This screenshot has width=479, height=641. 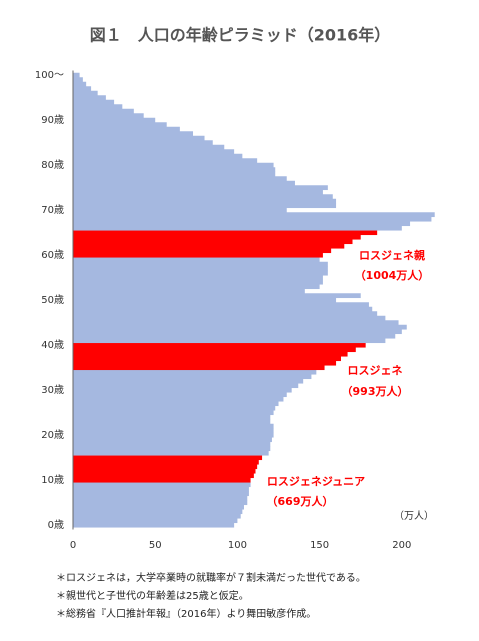 I want to click on y-tick-label: 100～, so click(x=49, y=75).